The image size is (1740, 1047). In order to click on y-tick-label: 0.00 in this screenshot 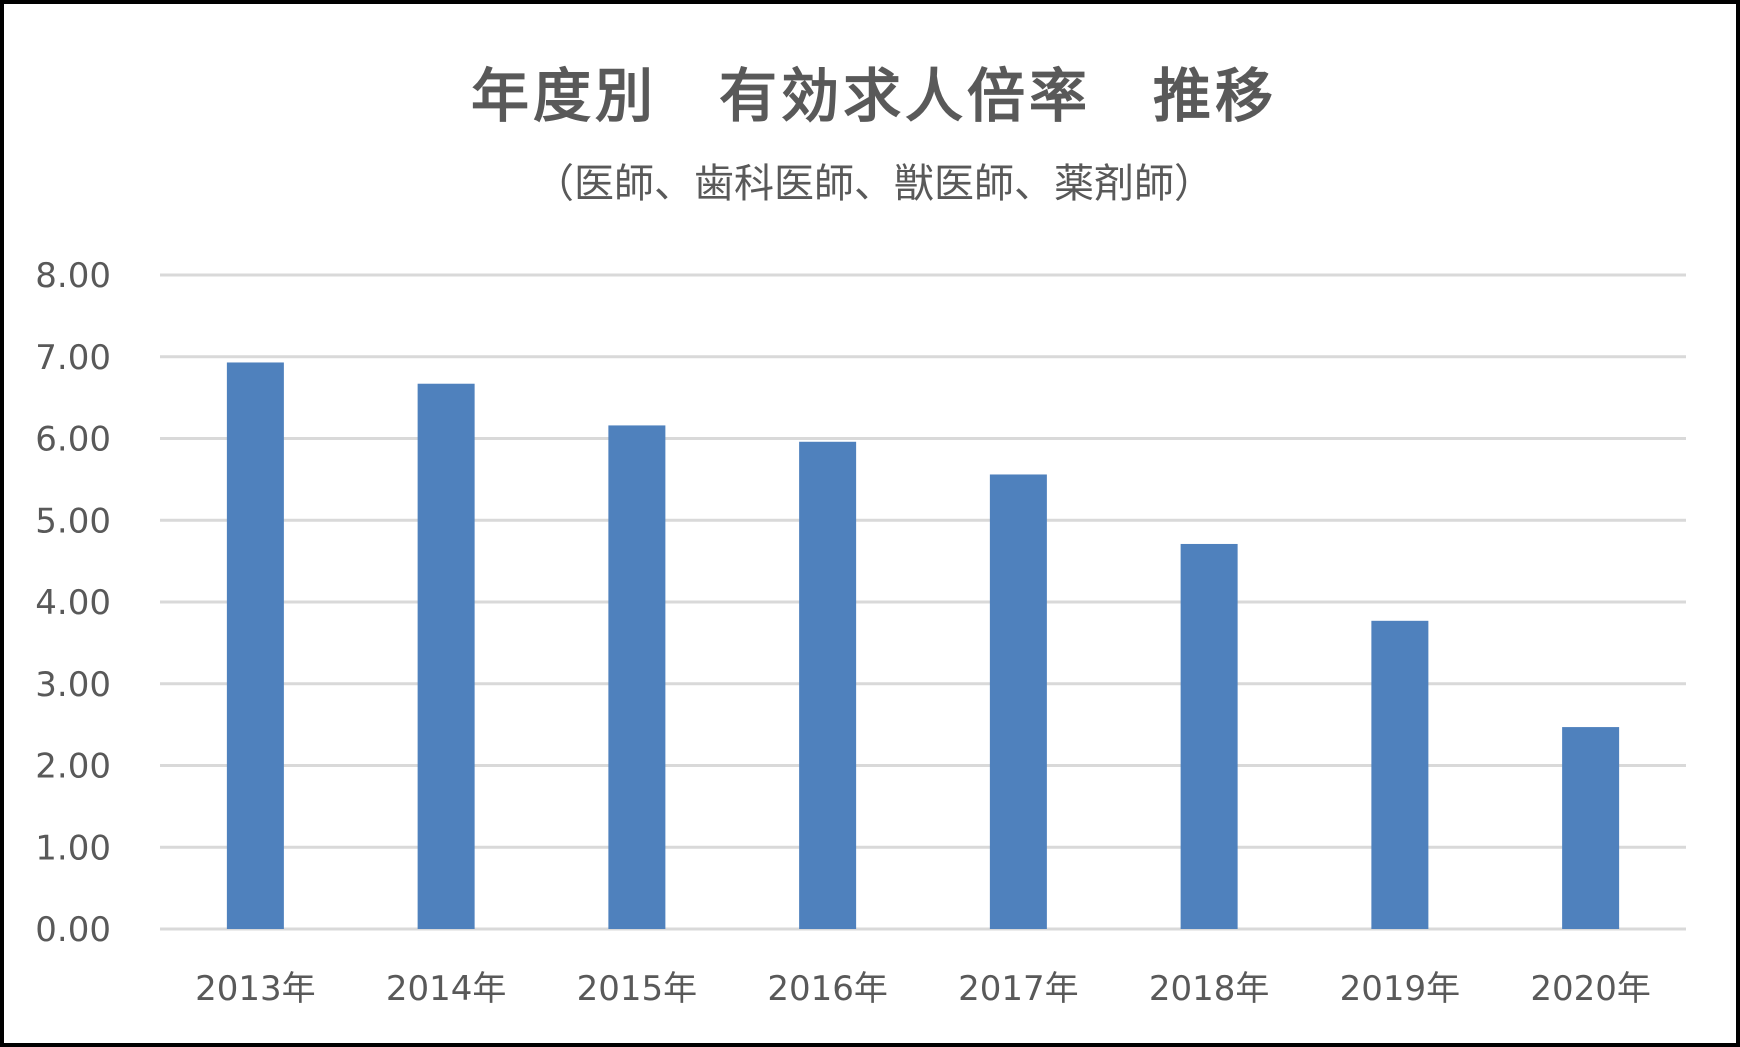, I will do `click(73, 930)`.